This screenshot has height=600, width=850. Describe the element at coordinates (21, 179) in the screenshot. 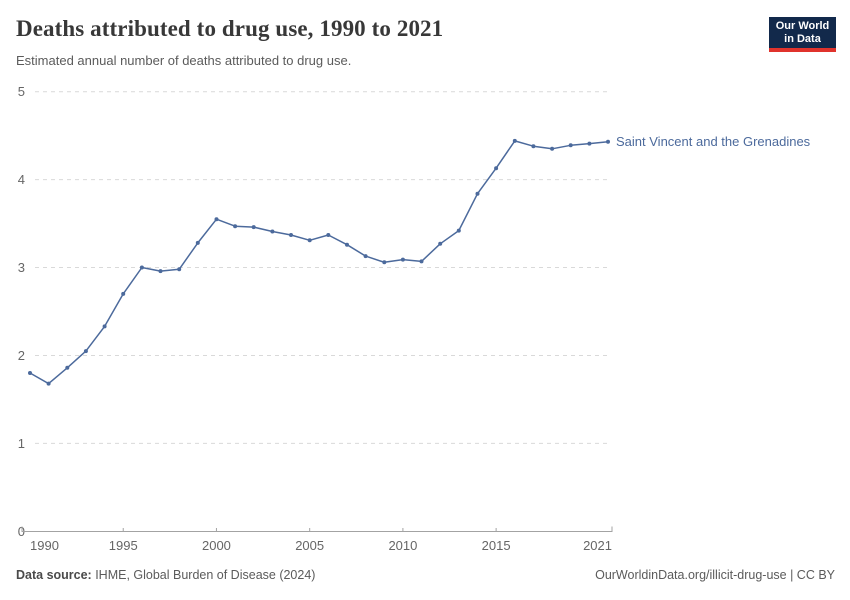

I see `y-axis-tick-label: 4` at that location.